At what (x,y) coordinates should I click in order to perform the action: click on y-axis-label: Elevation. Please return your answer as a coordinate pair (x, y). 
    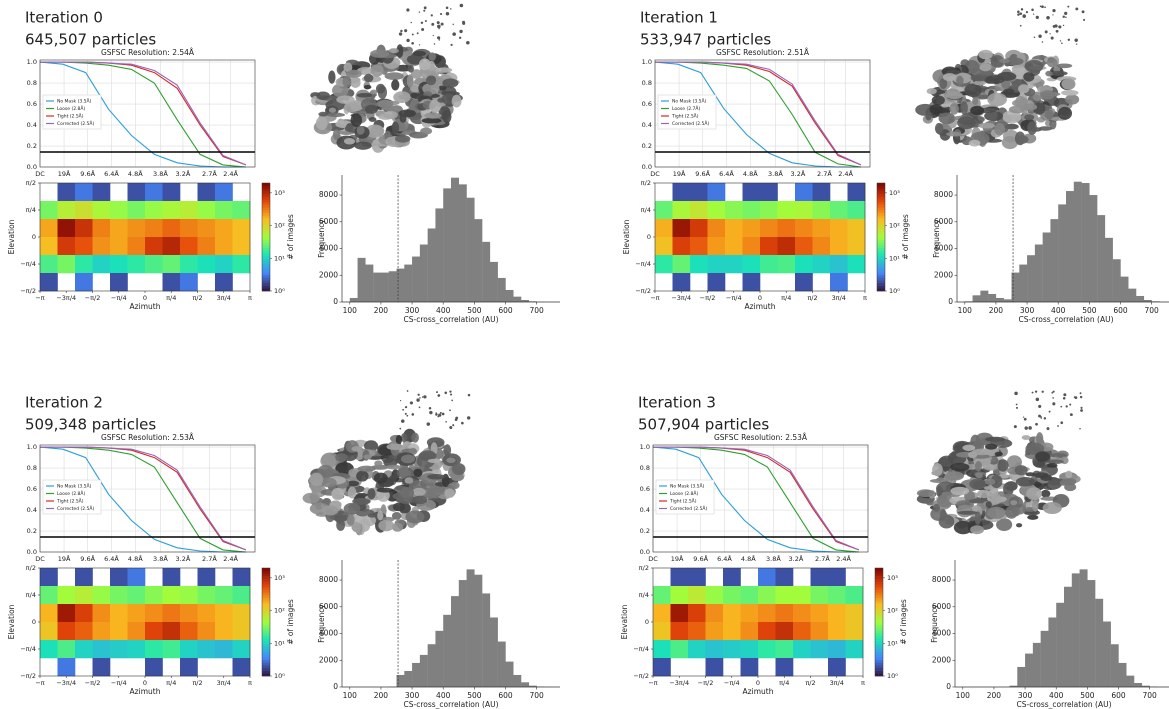
    Looking at the image, I should click on (624, 621).